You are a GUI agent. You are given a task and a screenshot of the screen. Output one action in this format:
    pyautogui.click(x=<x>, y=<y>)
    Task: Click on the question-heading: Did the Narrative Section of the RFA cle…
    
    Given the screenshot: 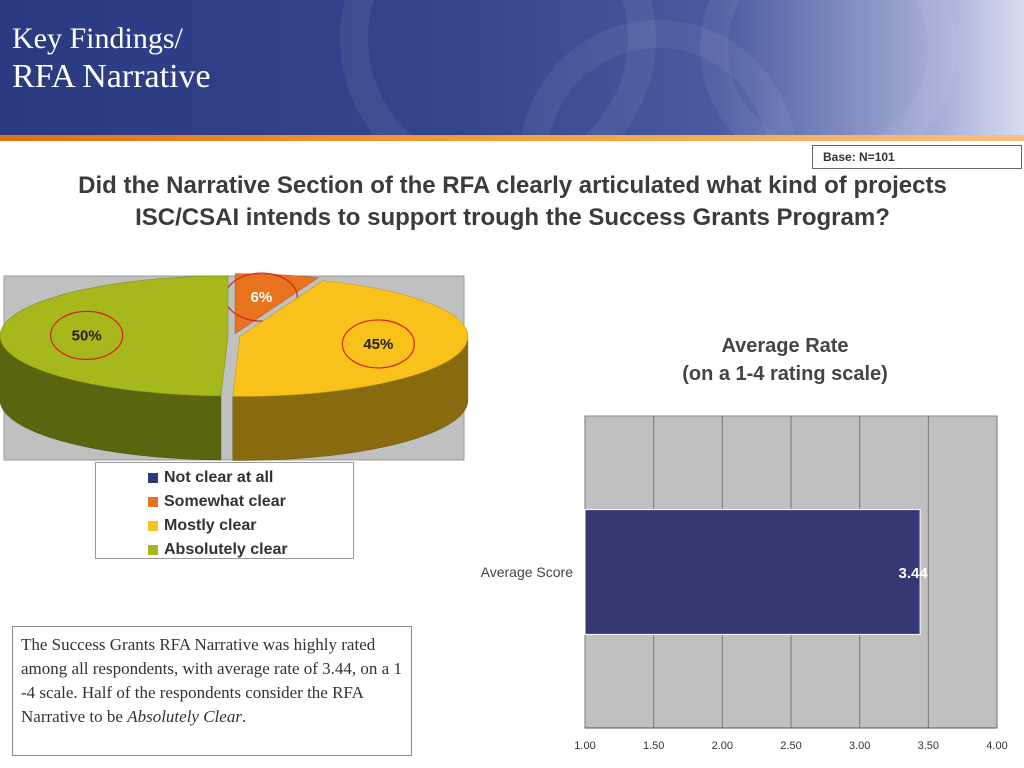 What is the action you would take?
    pyautogui.click(x=512, y=201)
    